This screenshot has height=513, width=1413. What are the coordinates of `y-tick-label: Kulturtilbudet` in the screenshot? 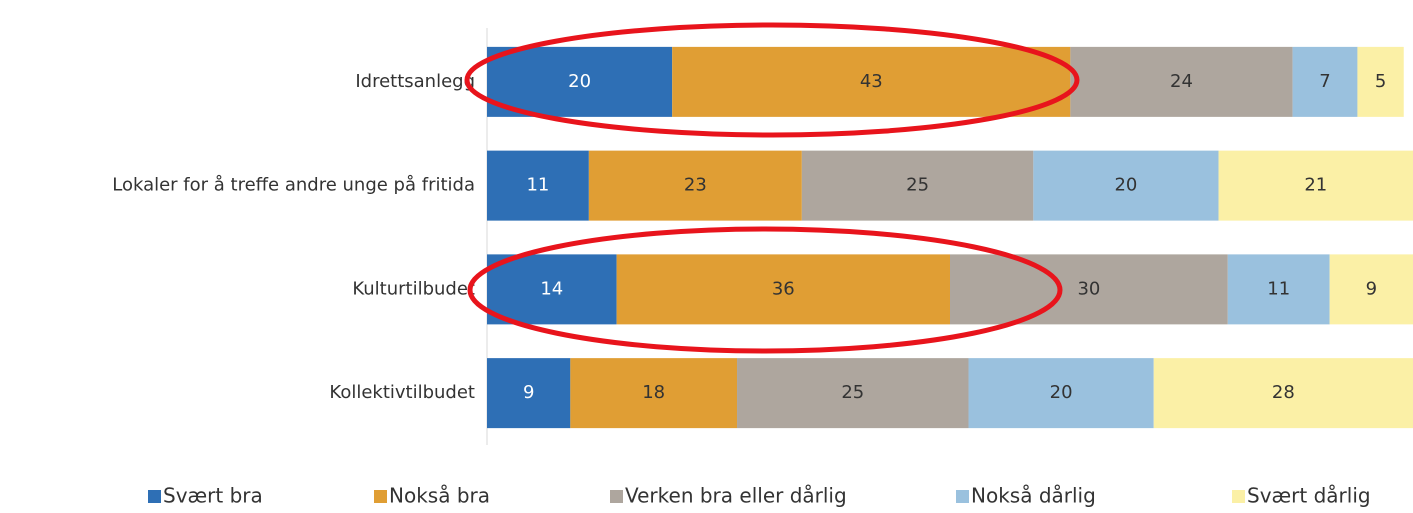 It's located at (413, 288).